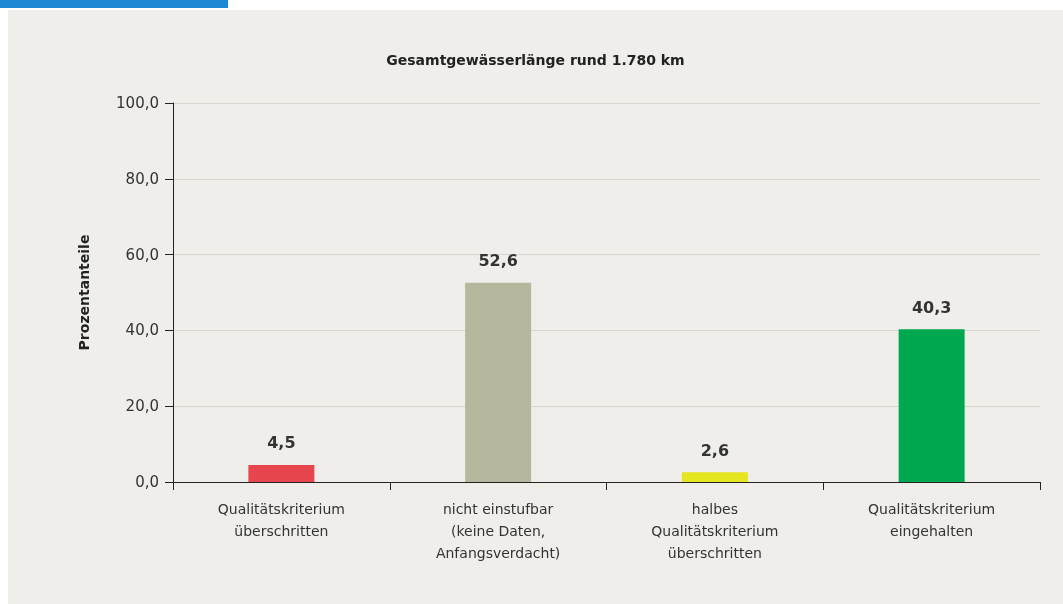 The width and height of the screenshot is (1063, 604). What do you see at coordinates (84, 292) in the screenshot?
I see `y-axis-title: Prozentanteile` at bounding box center [84, 292].